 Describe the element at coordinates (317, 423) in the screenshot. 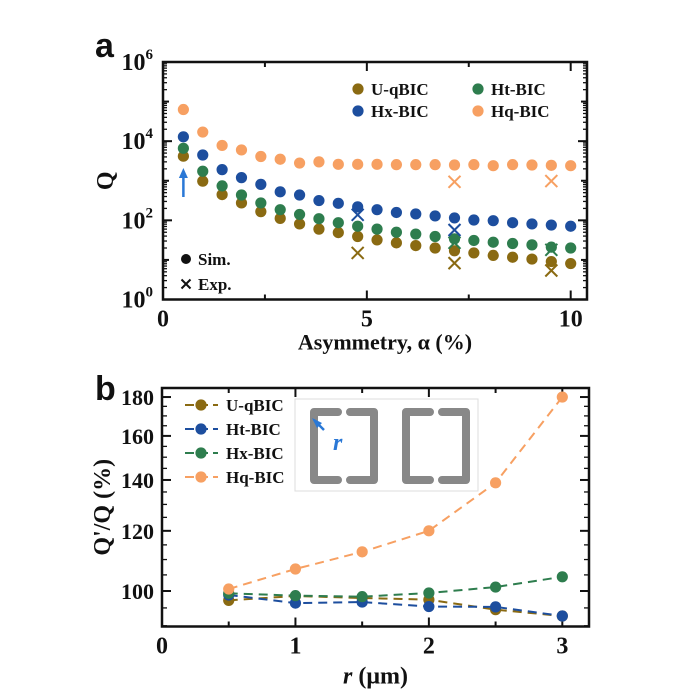

I see `radius-arrow-head-icon` at that location.